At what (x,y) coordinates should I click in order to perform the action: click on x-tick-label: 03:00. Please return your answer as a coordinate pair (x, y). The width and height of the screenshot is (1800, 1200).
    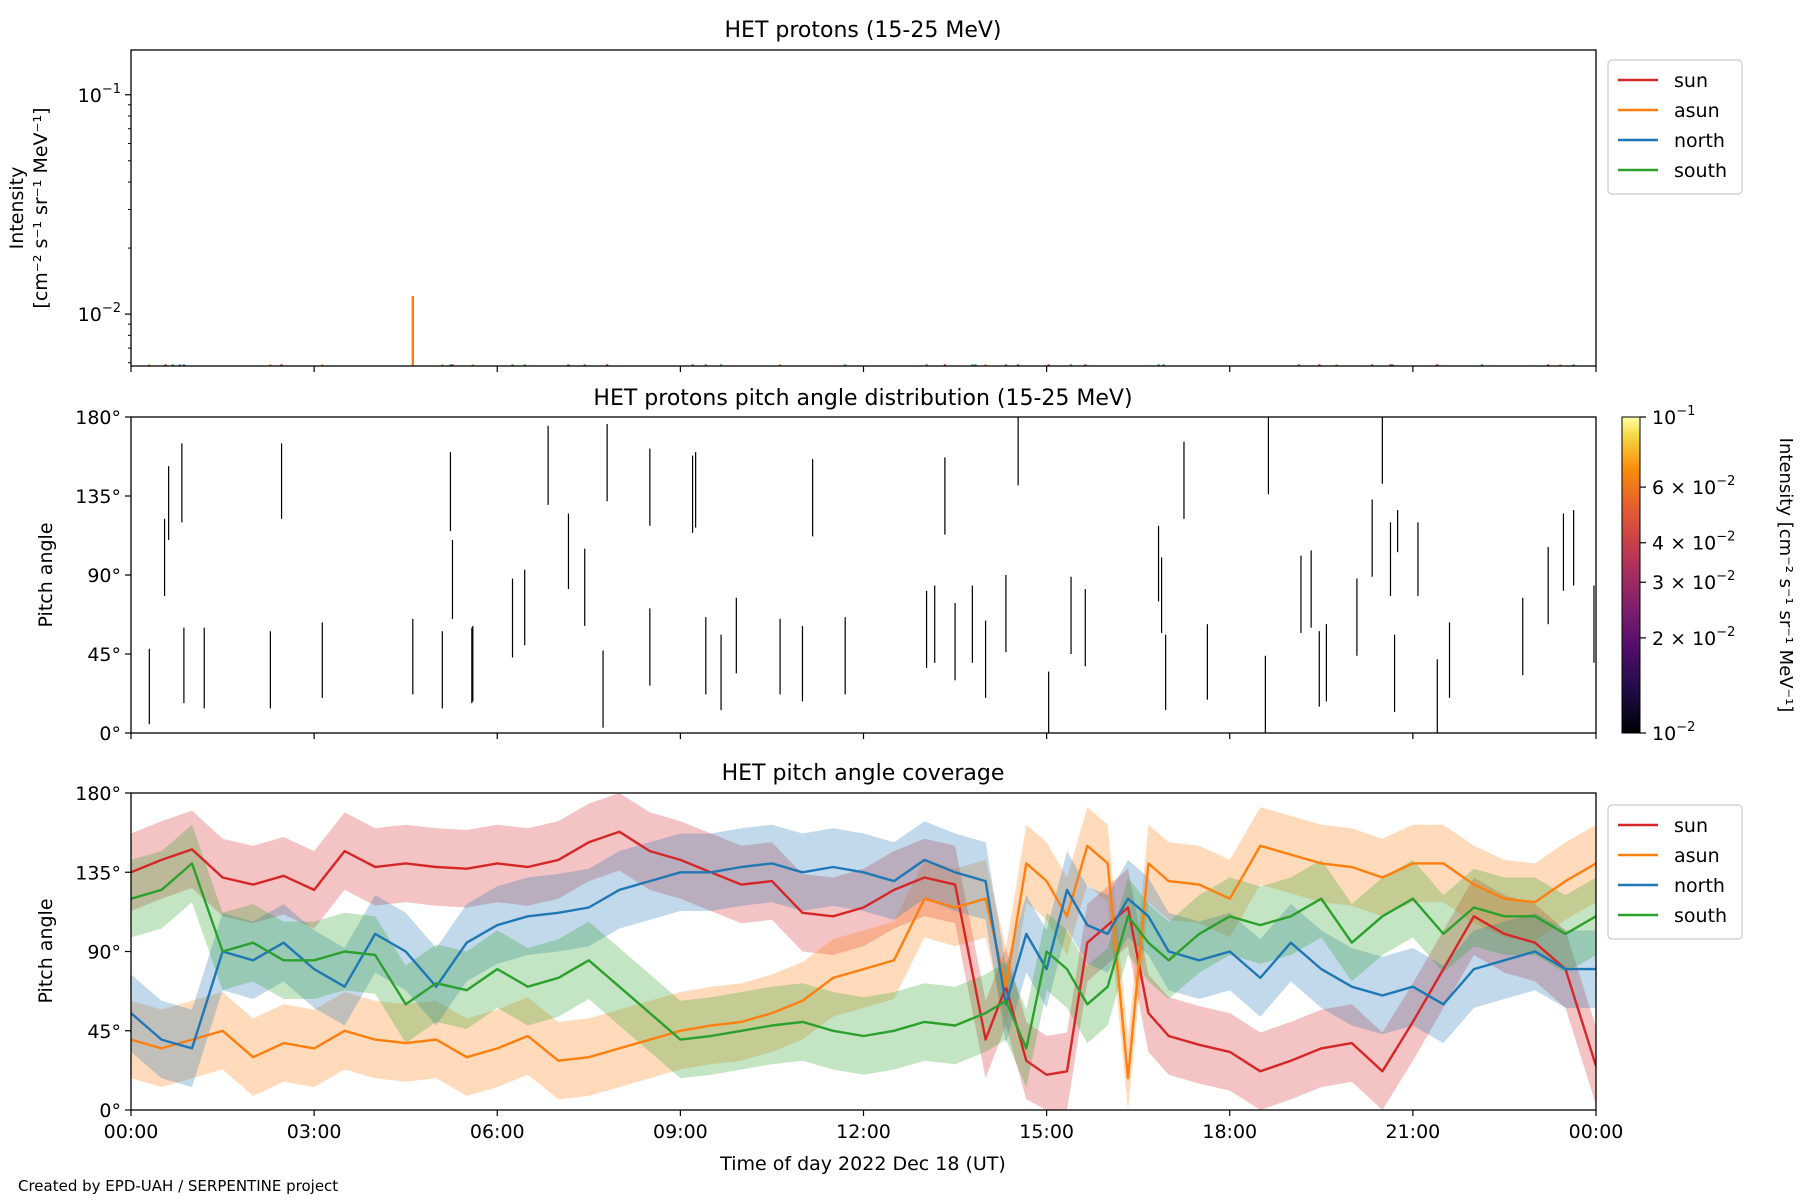
    Looking at the image, I should click on (314, 1132).